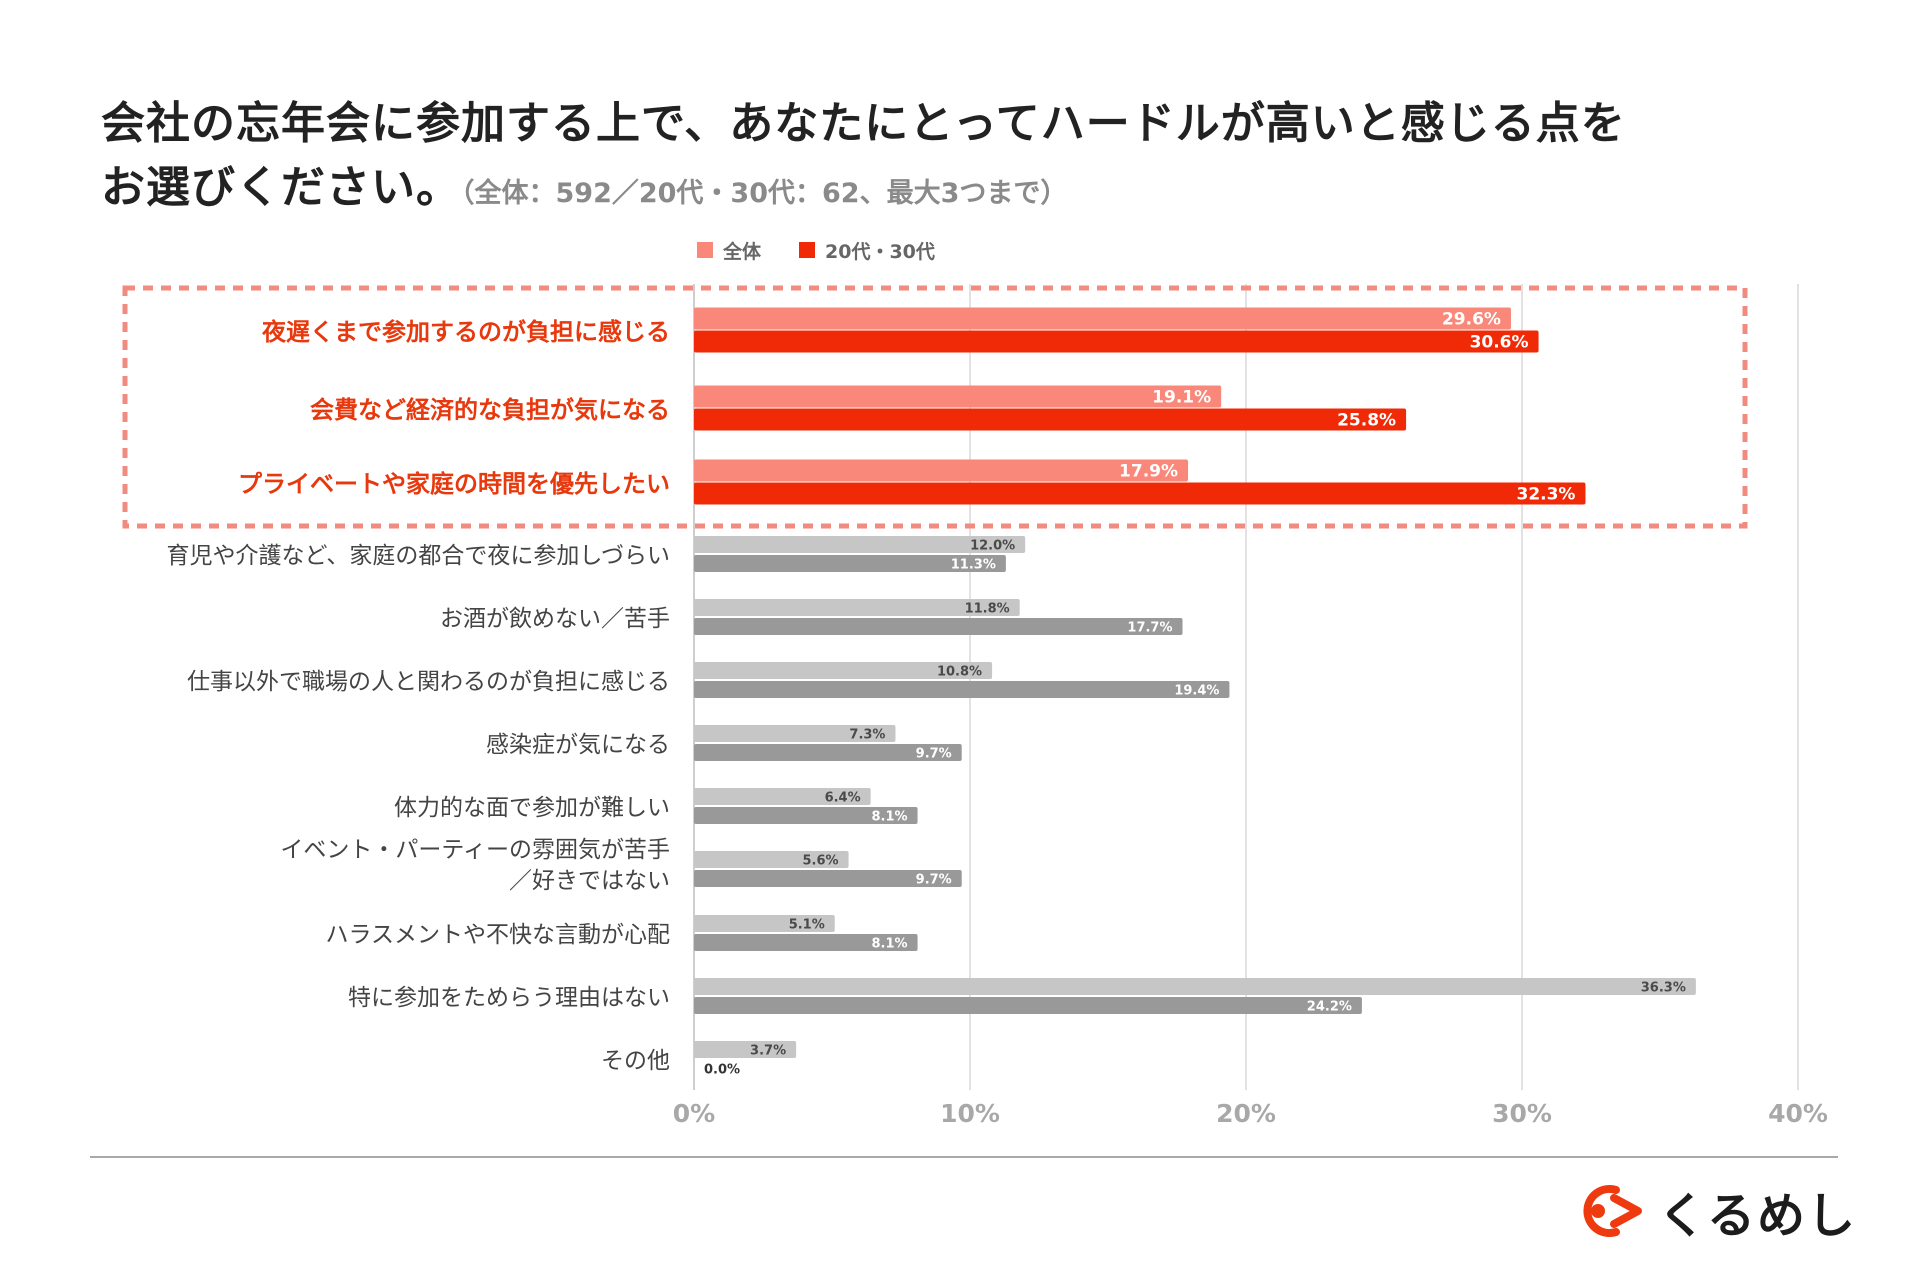  I want to click on bar-all-value-label: 6.4%, so click(843, 798).